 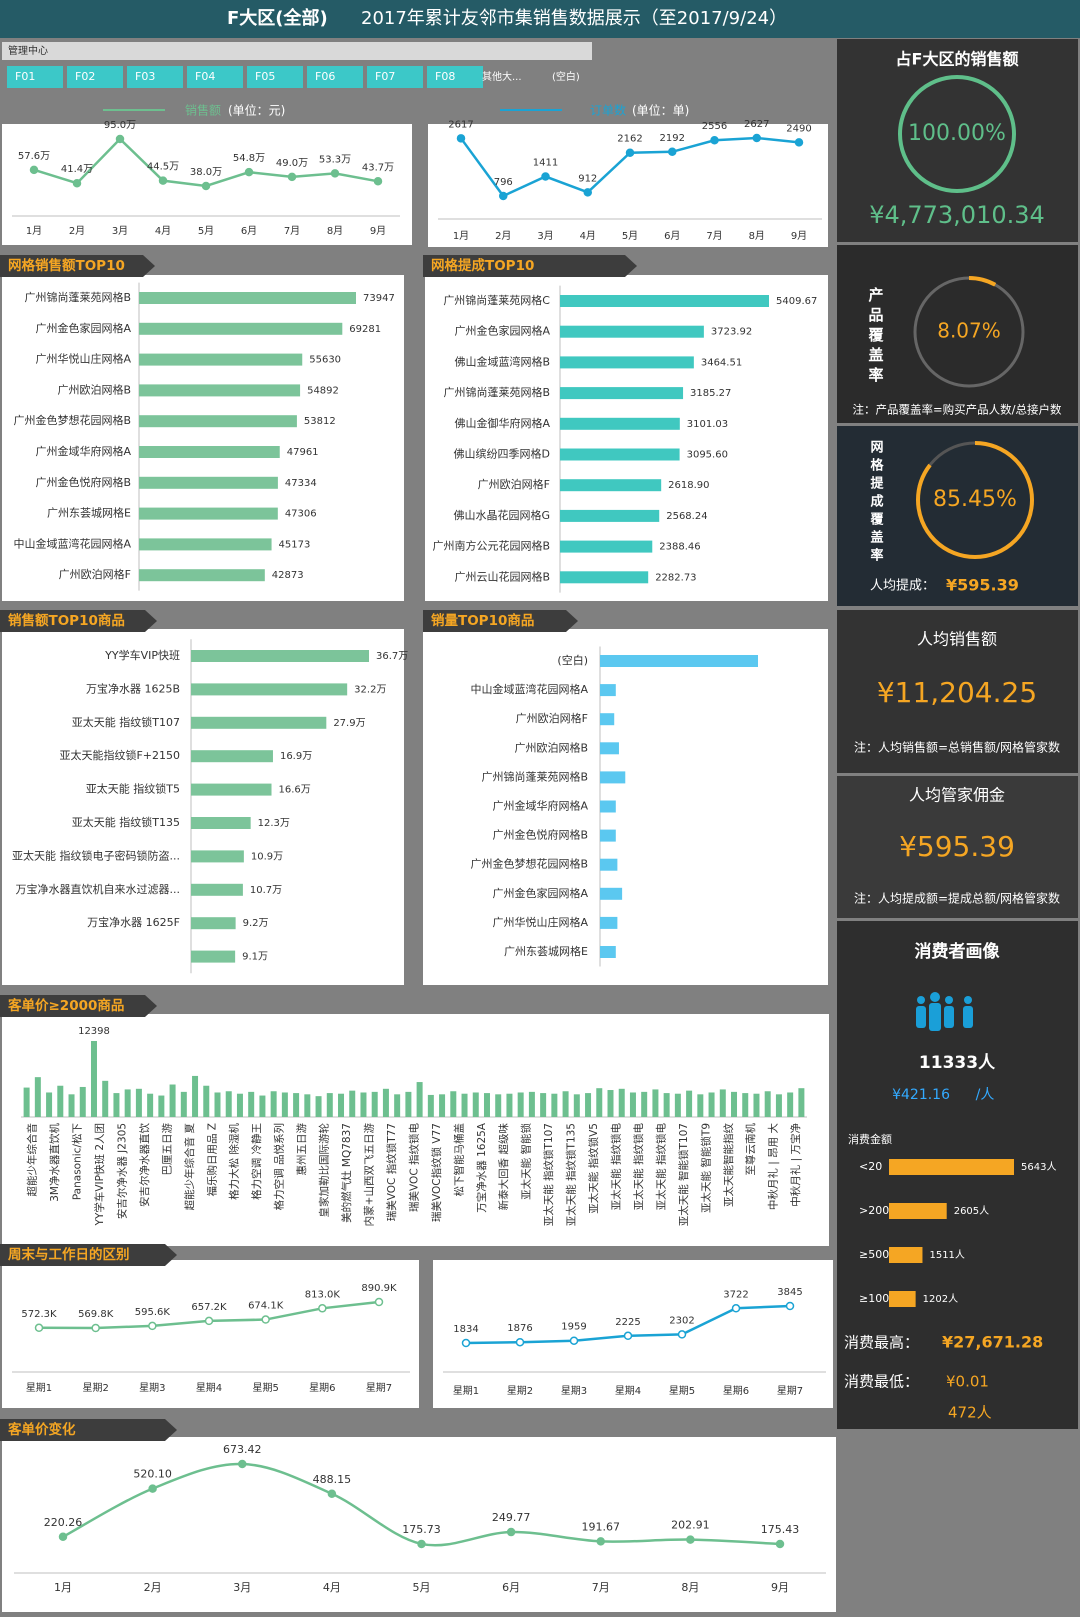 I want to click on x-tick-label: 9月, so click(x=378, y=231).